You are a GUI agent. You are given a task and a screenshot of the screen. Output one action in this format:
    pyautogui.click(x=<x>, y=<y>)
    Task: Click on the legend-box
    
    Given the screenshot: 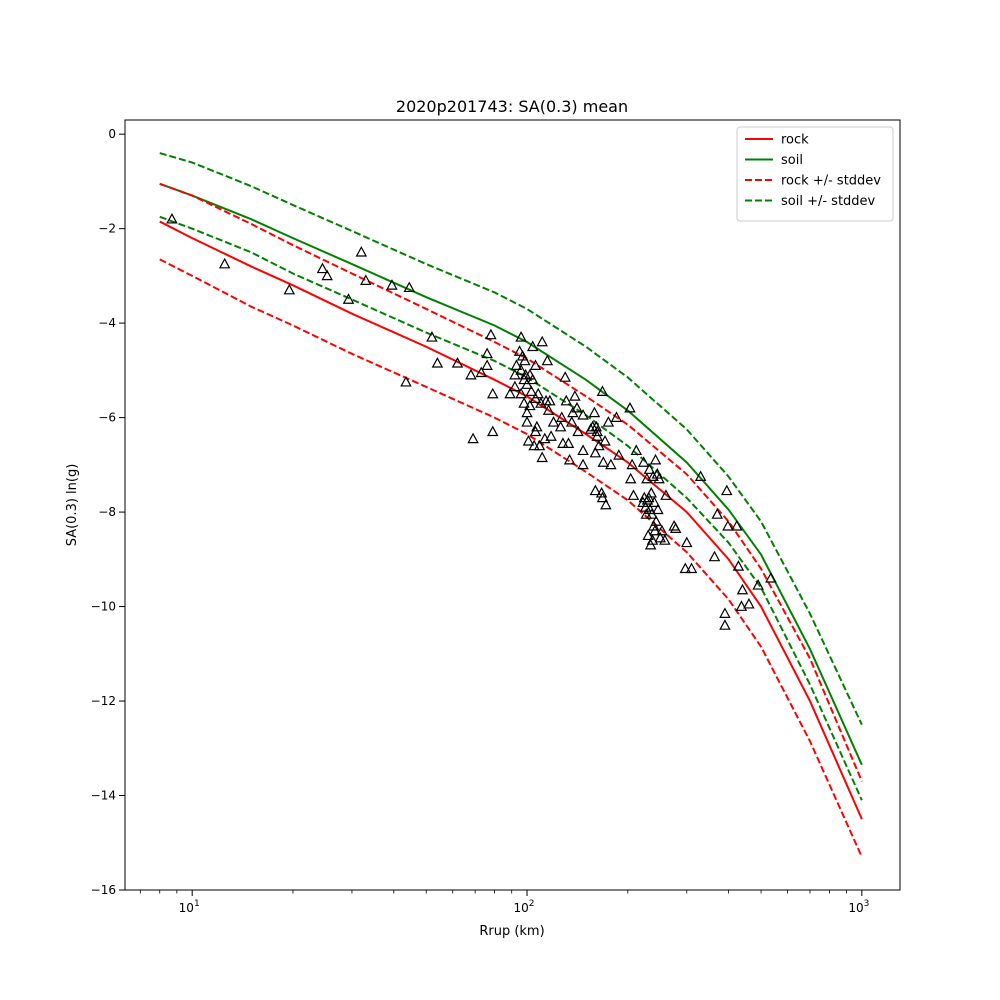 What is the action you would take?
    pyautogui.click(x=815, y=174)
    